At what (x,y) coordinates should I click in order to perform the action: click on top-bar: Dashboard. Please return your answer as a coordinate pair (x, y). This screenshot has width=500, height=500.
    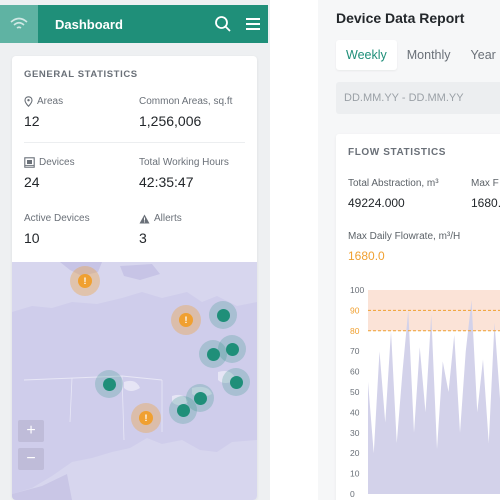
    Looking at the image, I should click on (134, 24).